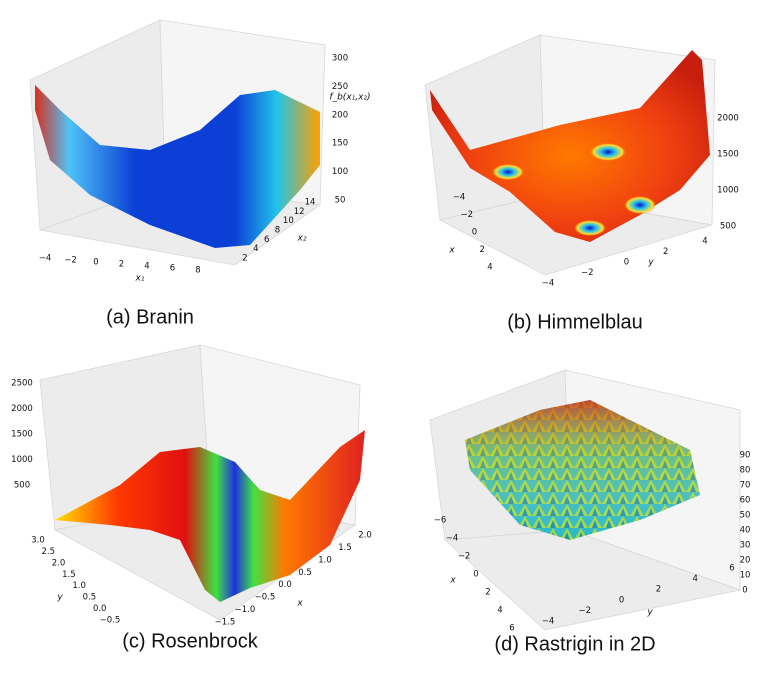  Describe the element at coordinates (310, 203) in the screenshot. I see `tick-label: 14` at that location.